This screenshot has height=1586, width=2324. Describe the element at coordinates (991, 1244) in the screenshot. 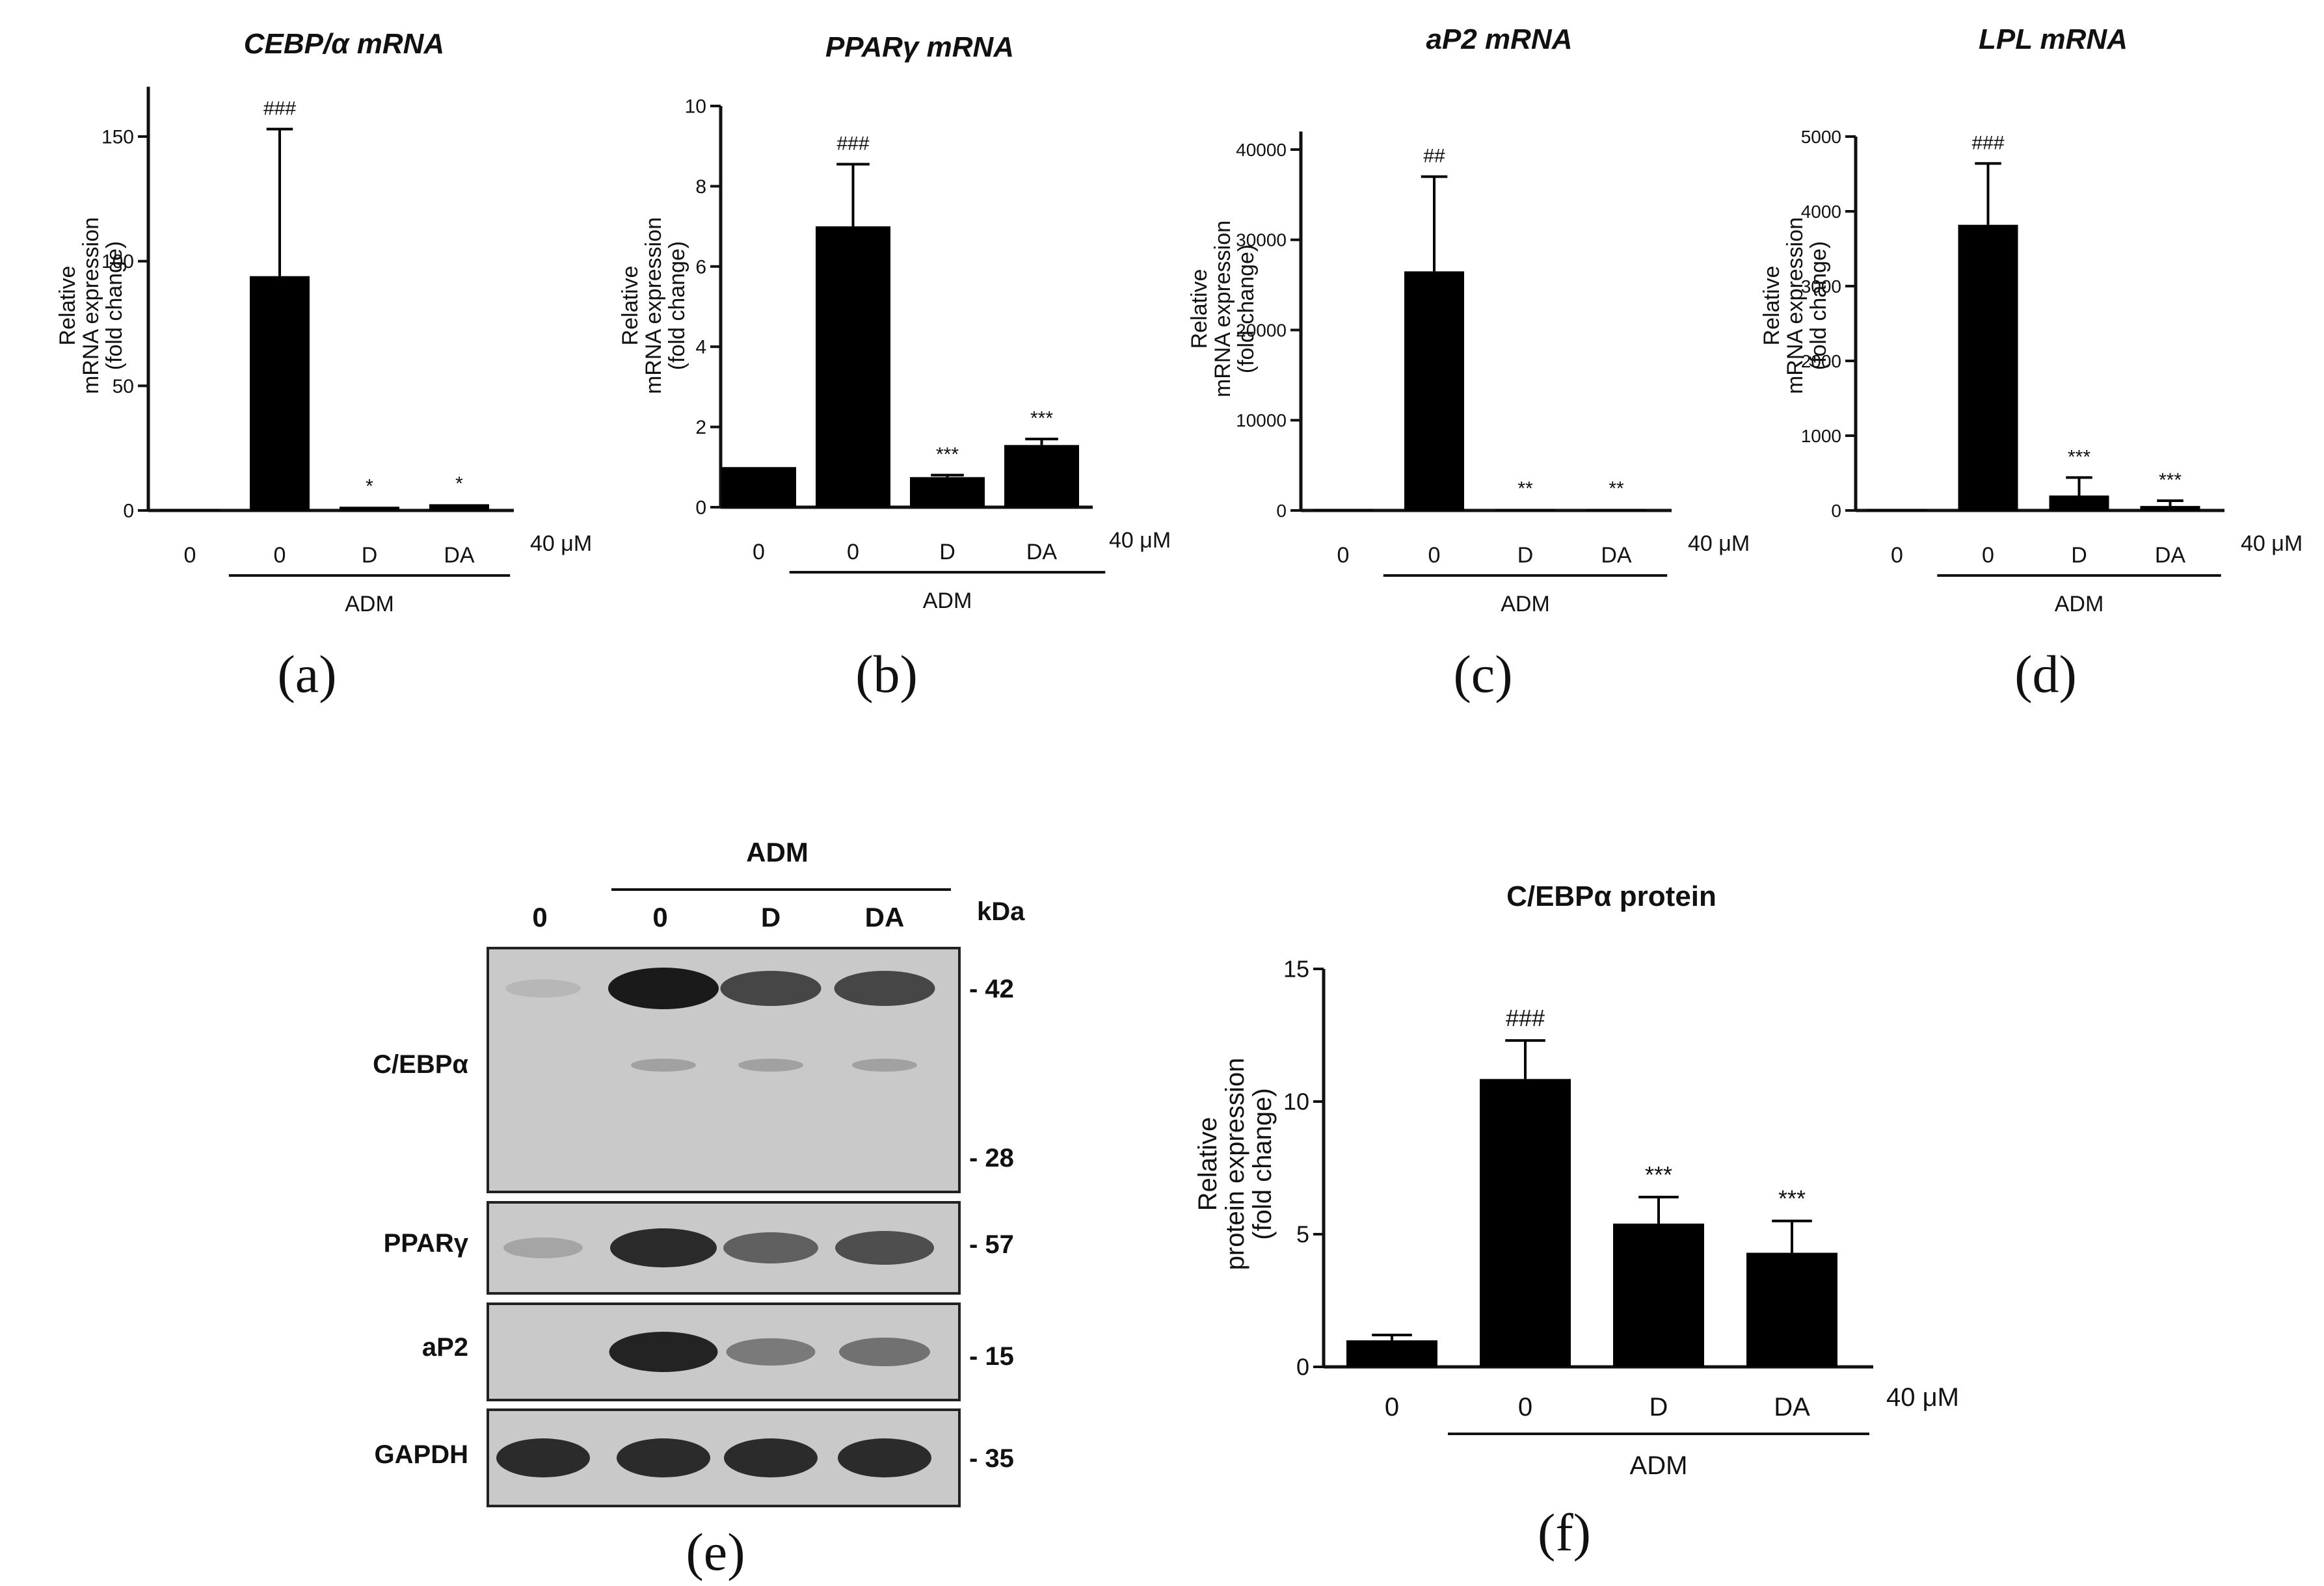

I see `blot-marker-label: - 57` at that location.